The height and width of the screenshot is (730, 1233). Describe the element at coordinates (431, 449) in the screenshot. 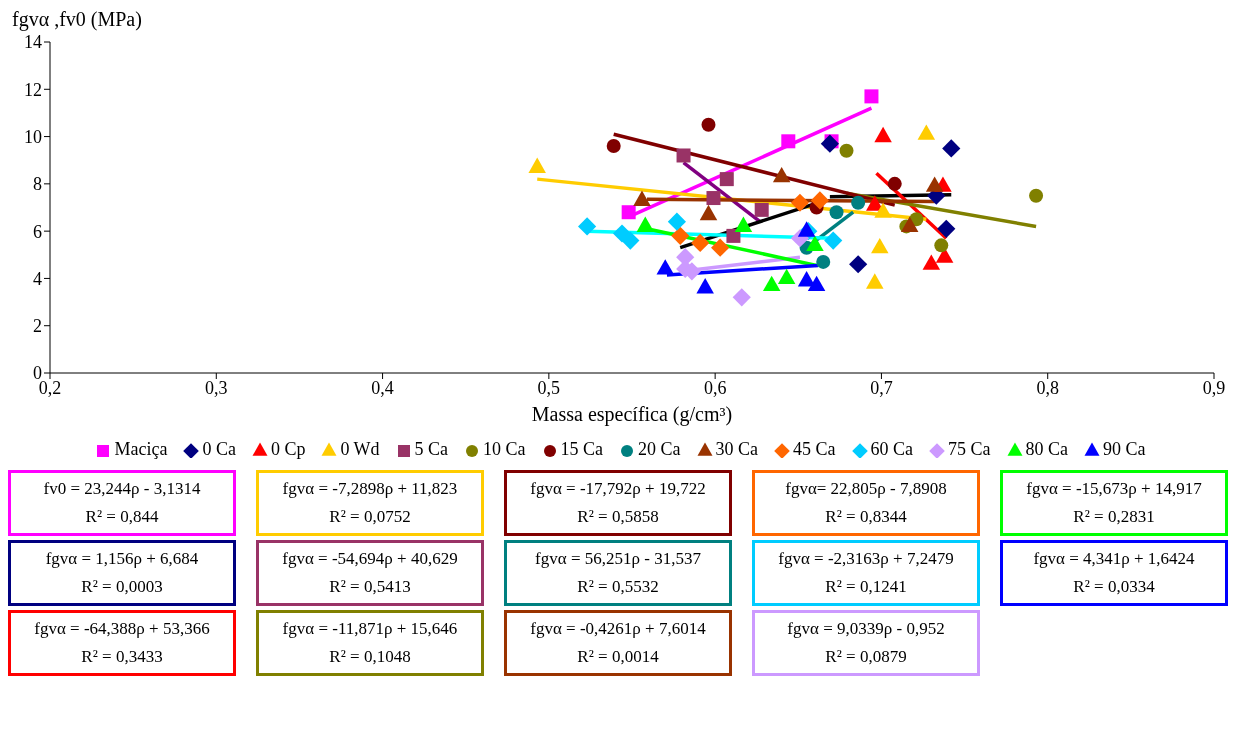

I see `legend-label: 5 Ca` at that location.